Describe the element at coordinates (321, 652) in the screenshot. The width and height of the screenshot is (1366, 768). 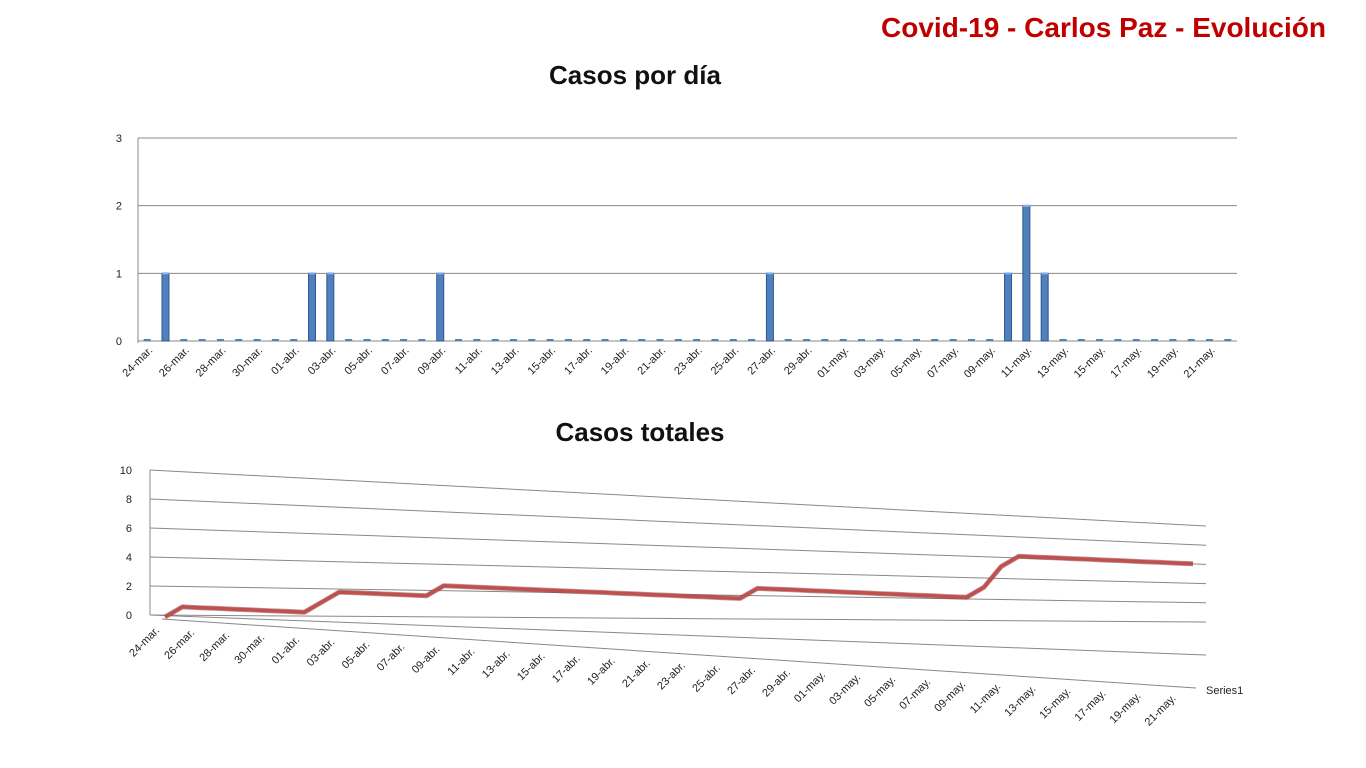
I see `x-tick-label: 03-abr.` at that location.